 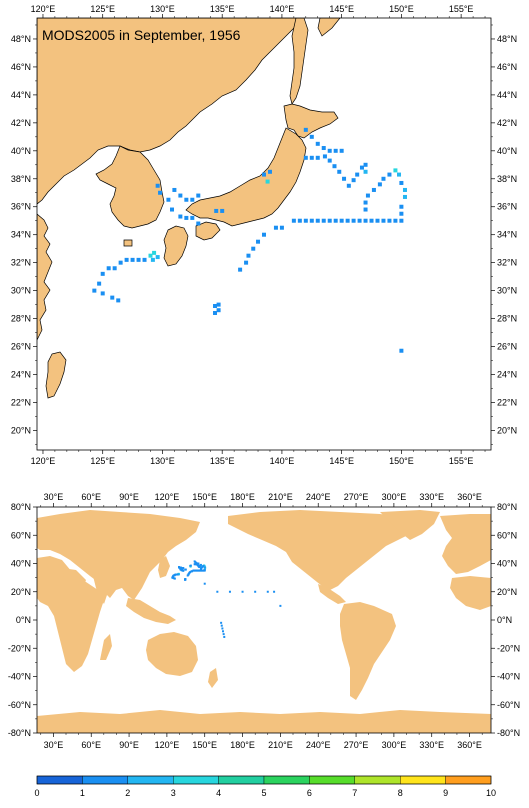 What do you see at coordinates (280, 497) in the screenshot?
I see `lon-label: 210°E` at bounding box center [280, 497].